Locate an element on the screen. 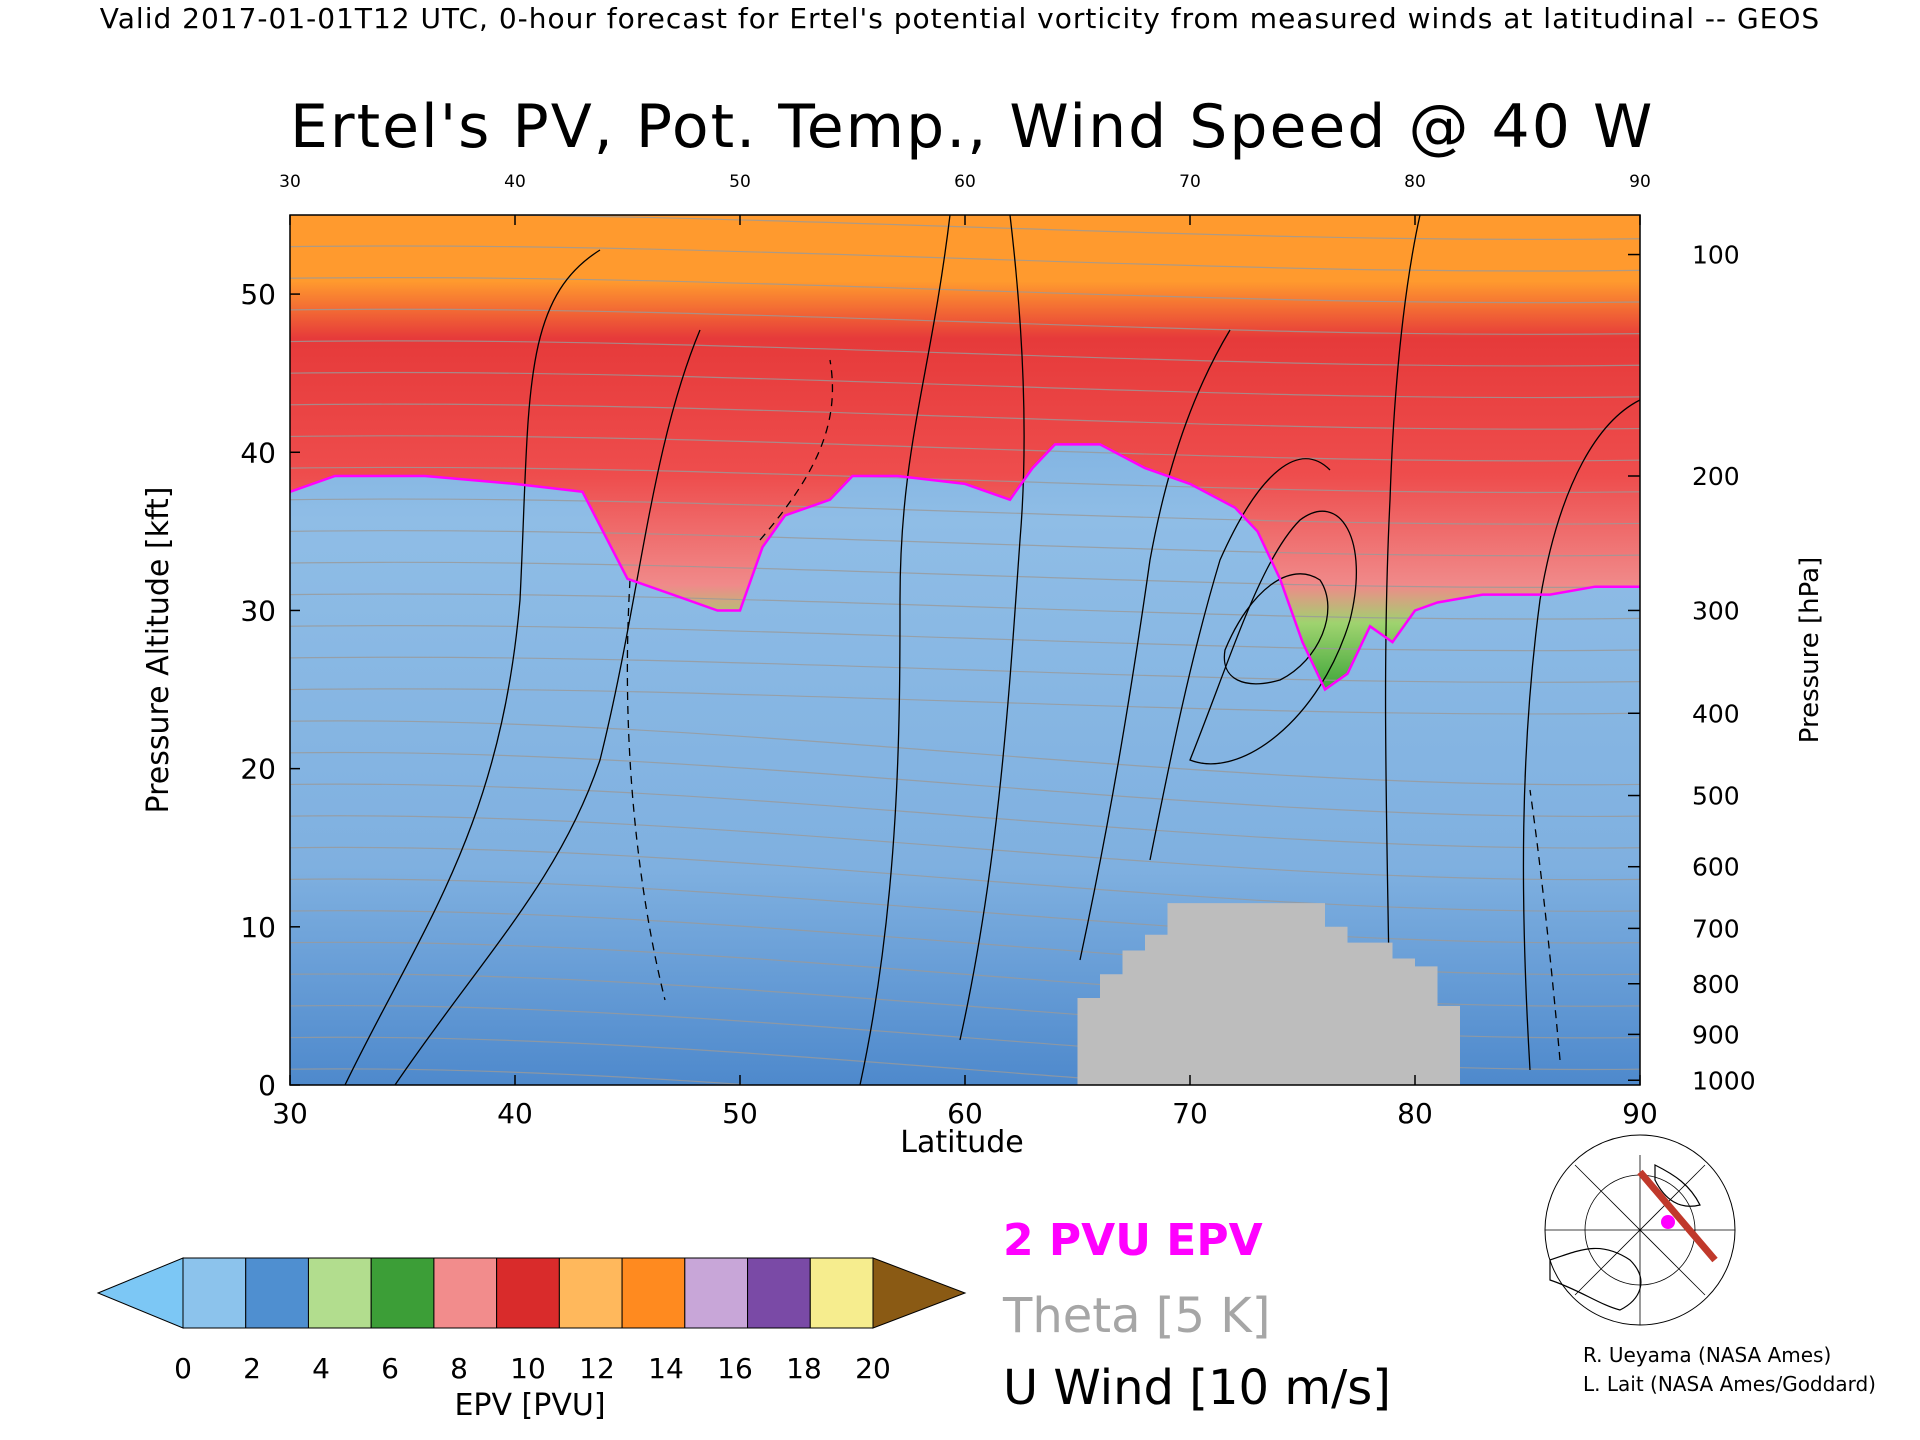  colorbar-tick-label: 4 is located at coordinates (321, 1368).